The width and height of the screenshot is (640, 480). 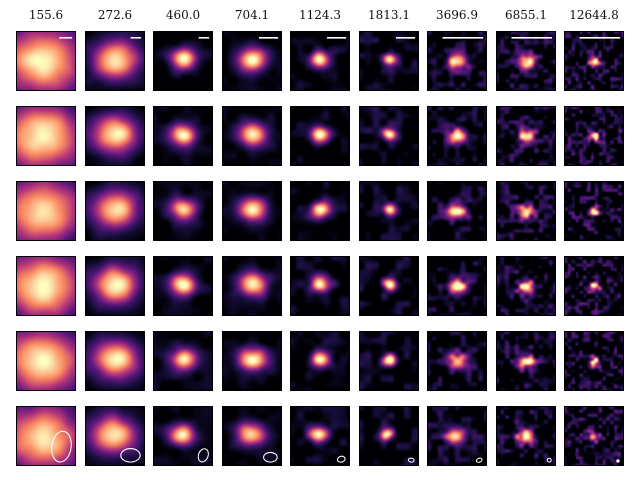 I want to click on column-title: 3696.9, so click(x=457, y=15).